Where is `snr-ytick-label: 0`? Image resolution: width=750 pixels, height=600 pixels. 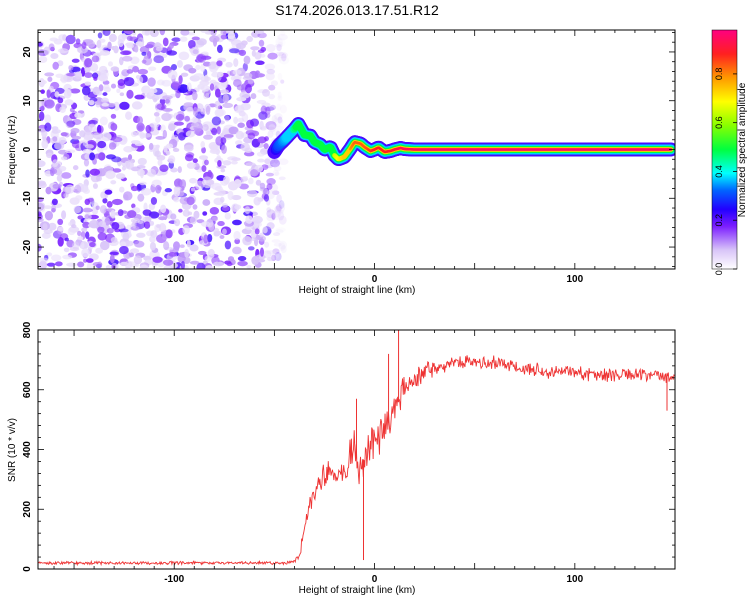
snr-ytick-label: 0 is located at coordinates (27, 569).